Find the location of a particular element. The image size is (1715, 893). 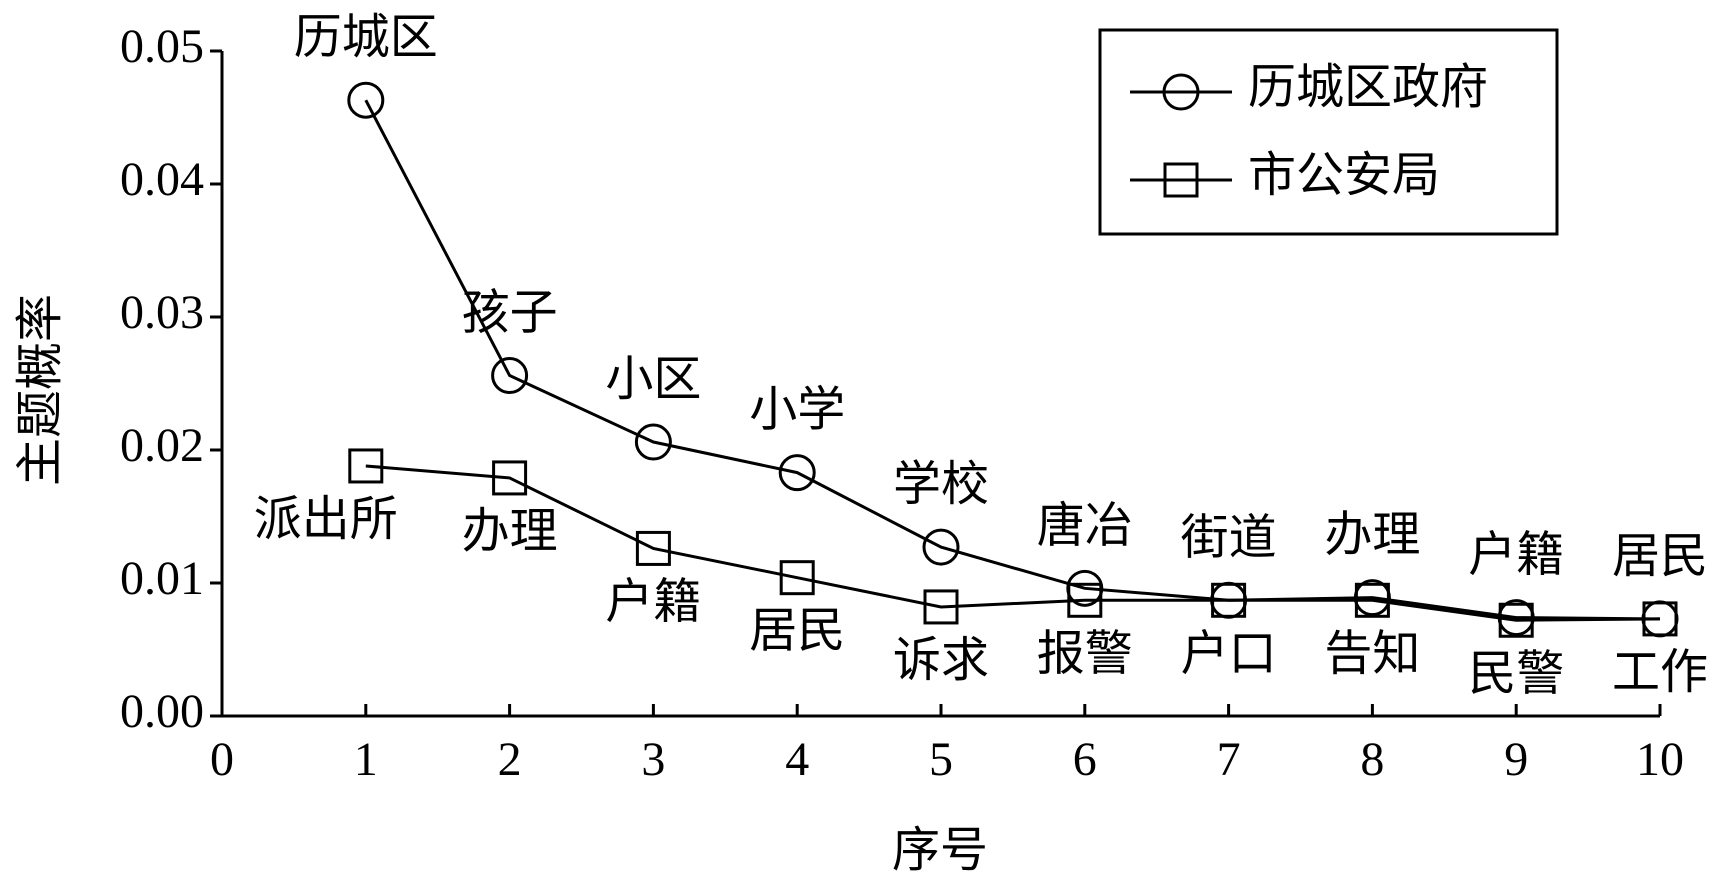

x-axis-label: 序号 is located at coordinates (940, 850).